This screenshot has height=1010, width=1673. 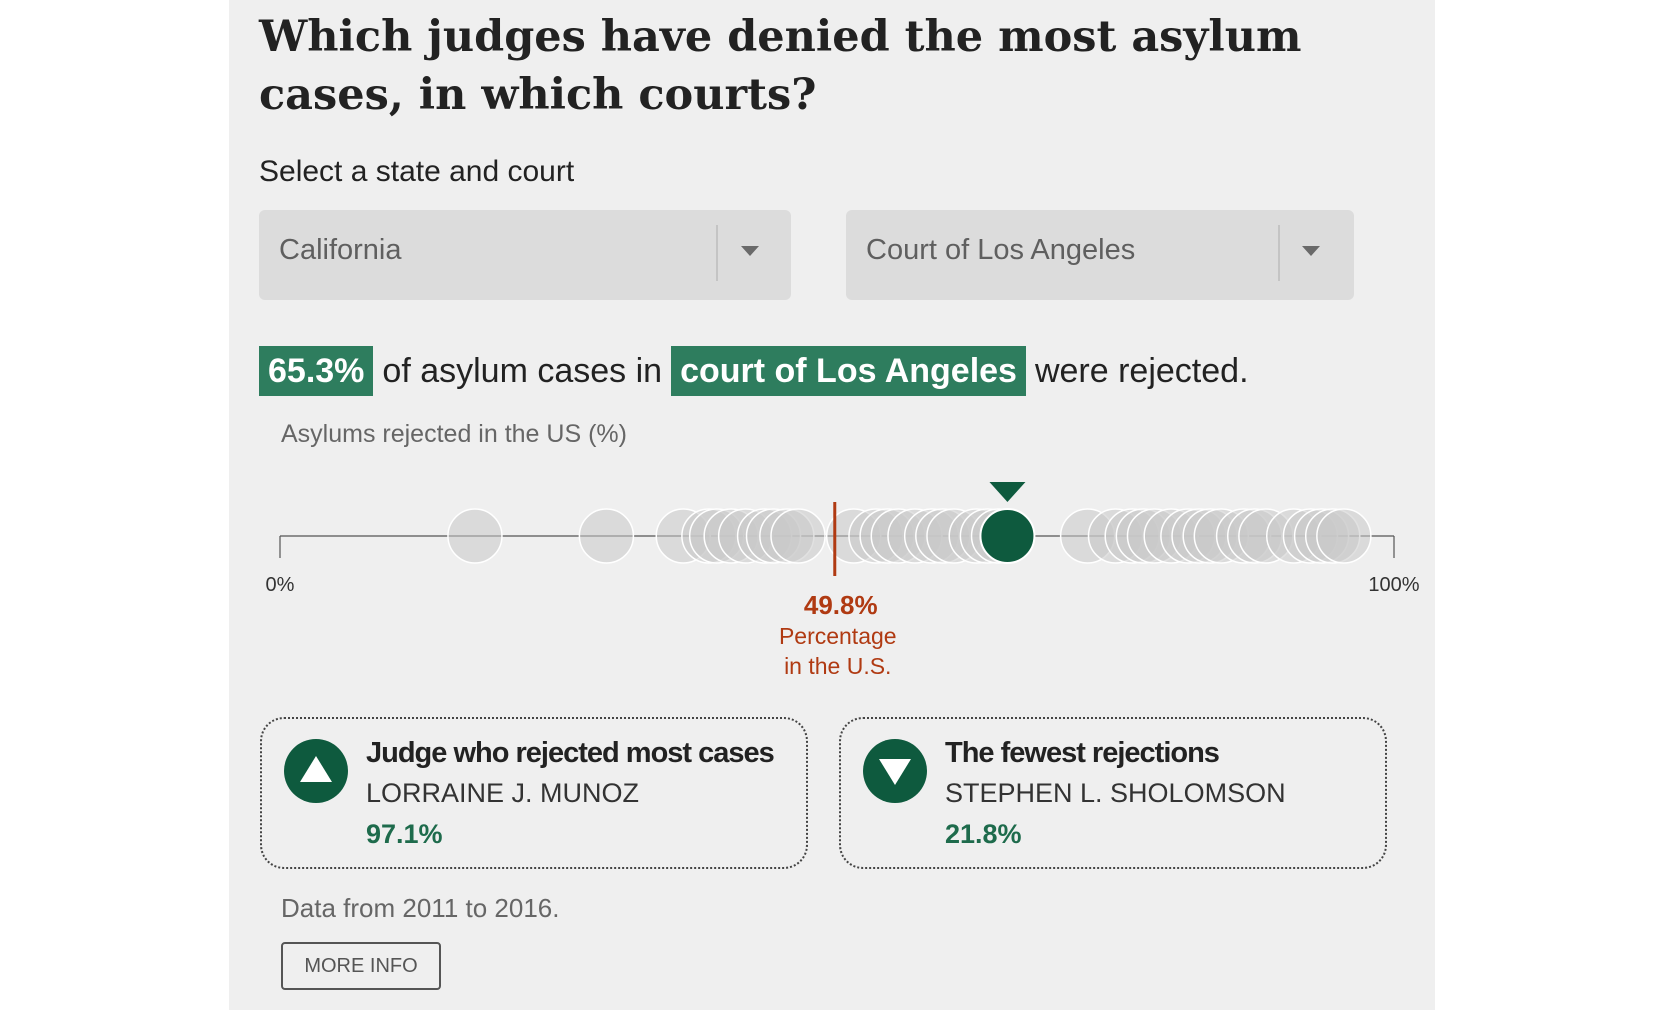 I want to click on state-select-divider, so click(x=717, y=253).